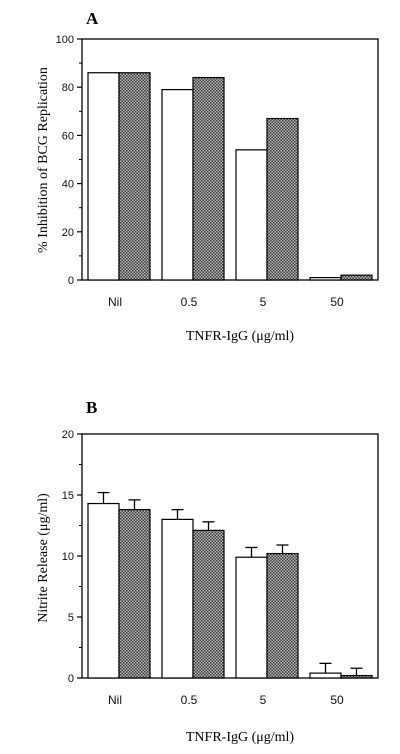  What do you see at coordinates (337, 302) in the screenshot?
I see `x-tick-label-a: 50` at bounding box center [337, 302].